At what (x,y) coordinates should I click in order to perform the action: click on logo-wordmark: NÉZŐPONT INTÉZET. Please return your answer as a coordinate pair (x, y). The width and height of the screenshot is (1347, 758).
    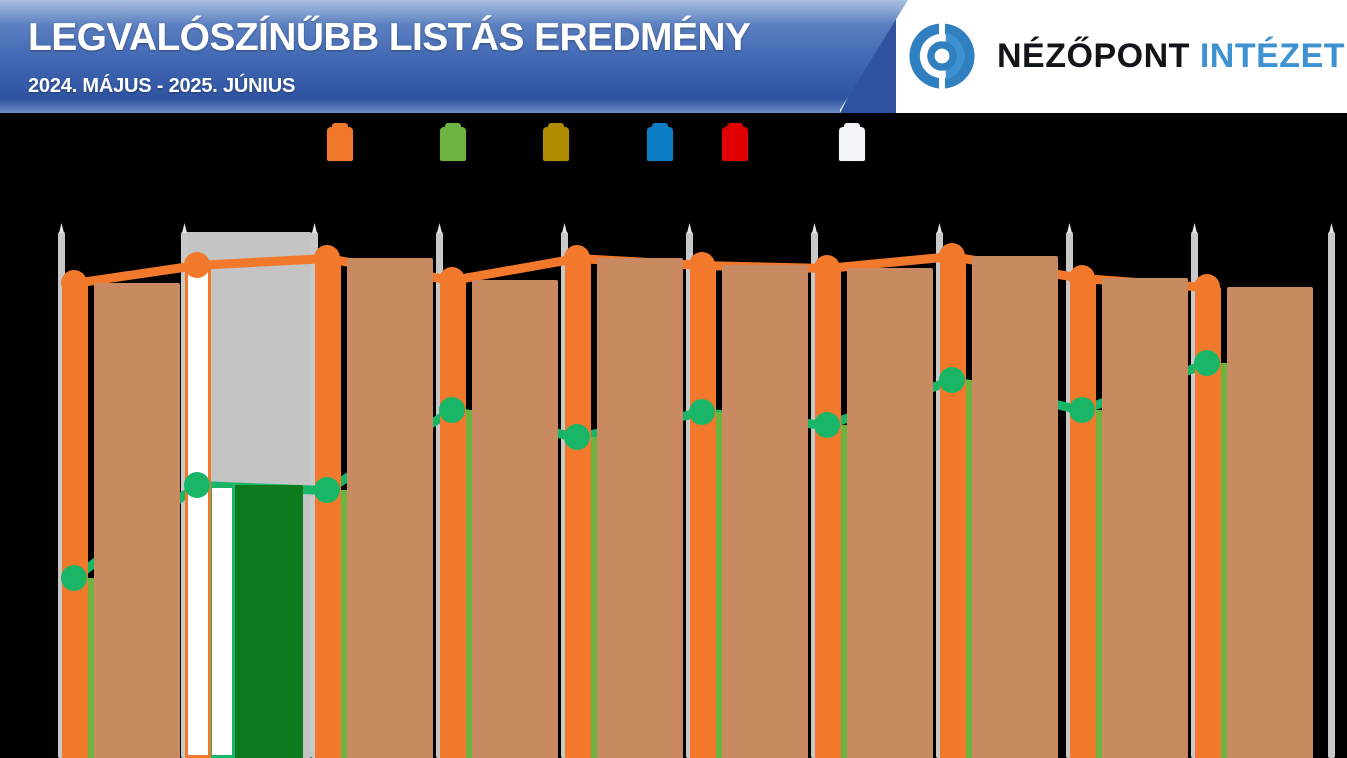
    Looking at the image, I should click on (1171, 56).